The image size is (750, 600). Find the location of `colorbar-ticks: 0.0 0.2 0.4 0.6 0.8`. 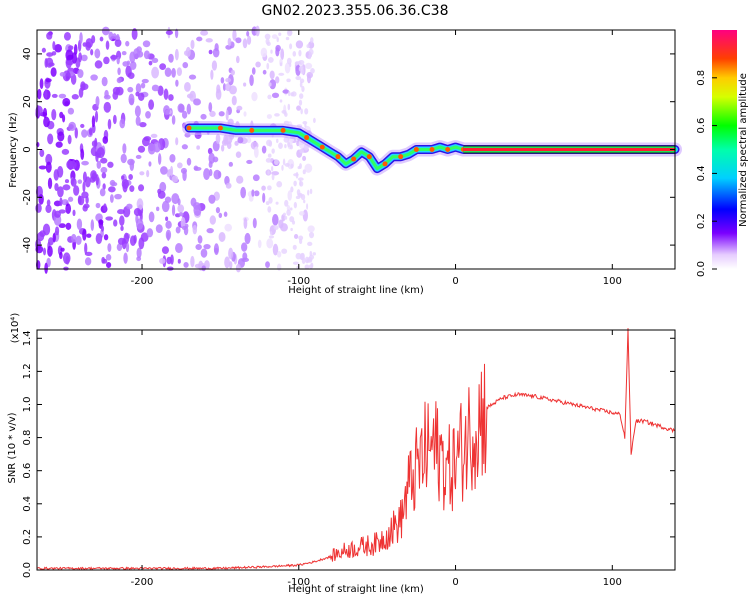

colorbar-ticks: 0.0 0.2 0.4 0.6 0.8 is located at coordinates (706, 173).